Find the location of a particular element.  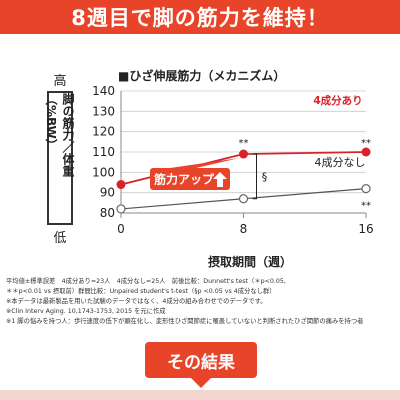

y-axis-high-label: 高 is located at coordinates (60, 81).